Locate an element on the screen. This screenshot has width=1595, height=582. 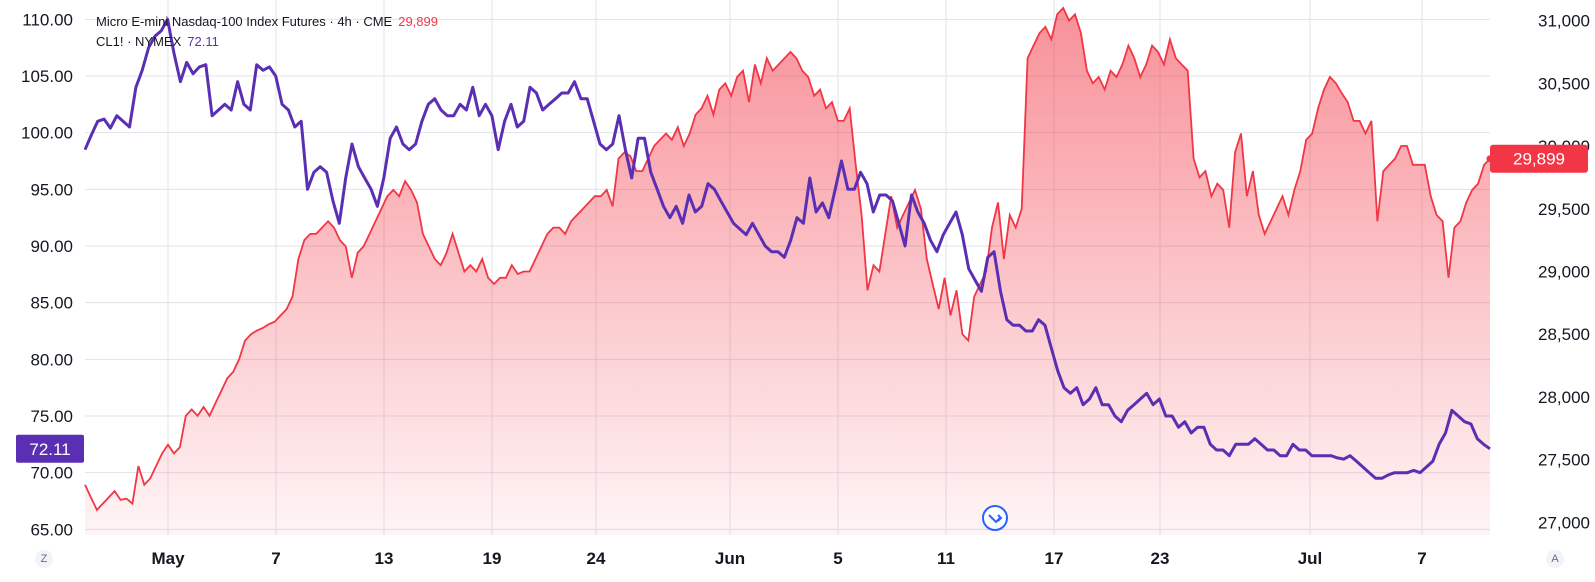
left-tick-label: 105.00 is located at coordinates (47, 76).